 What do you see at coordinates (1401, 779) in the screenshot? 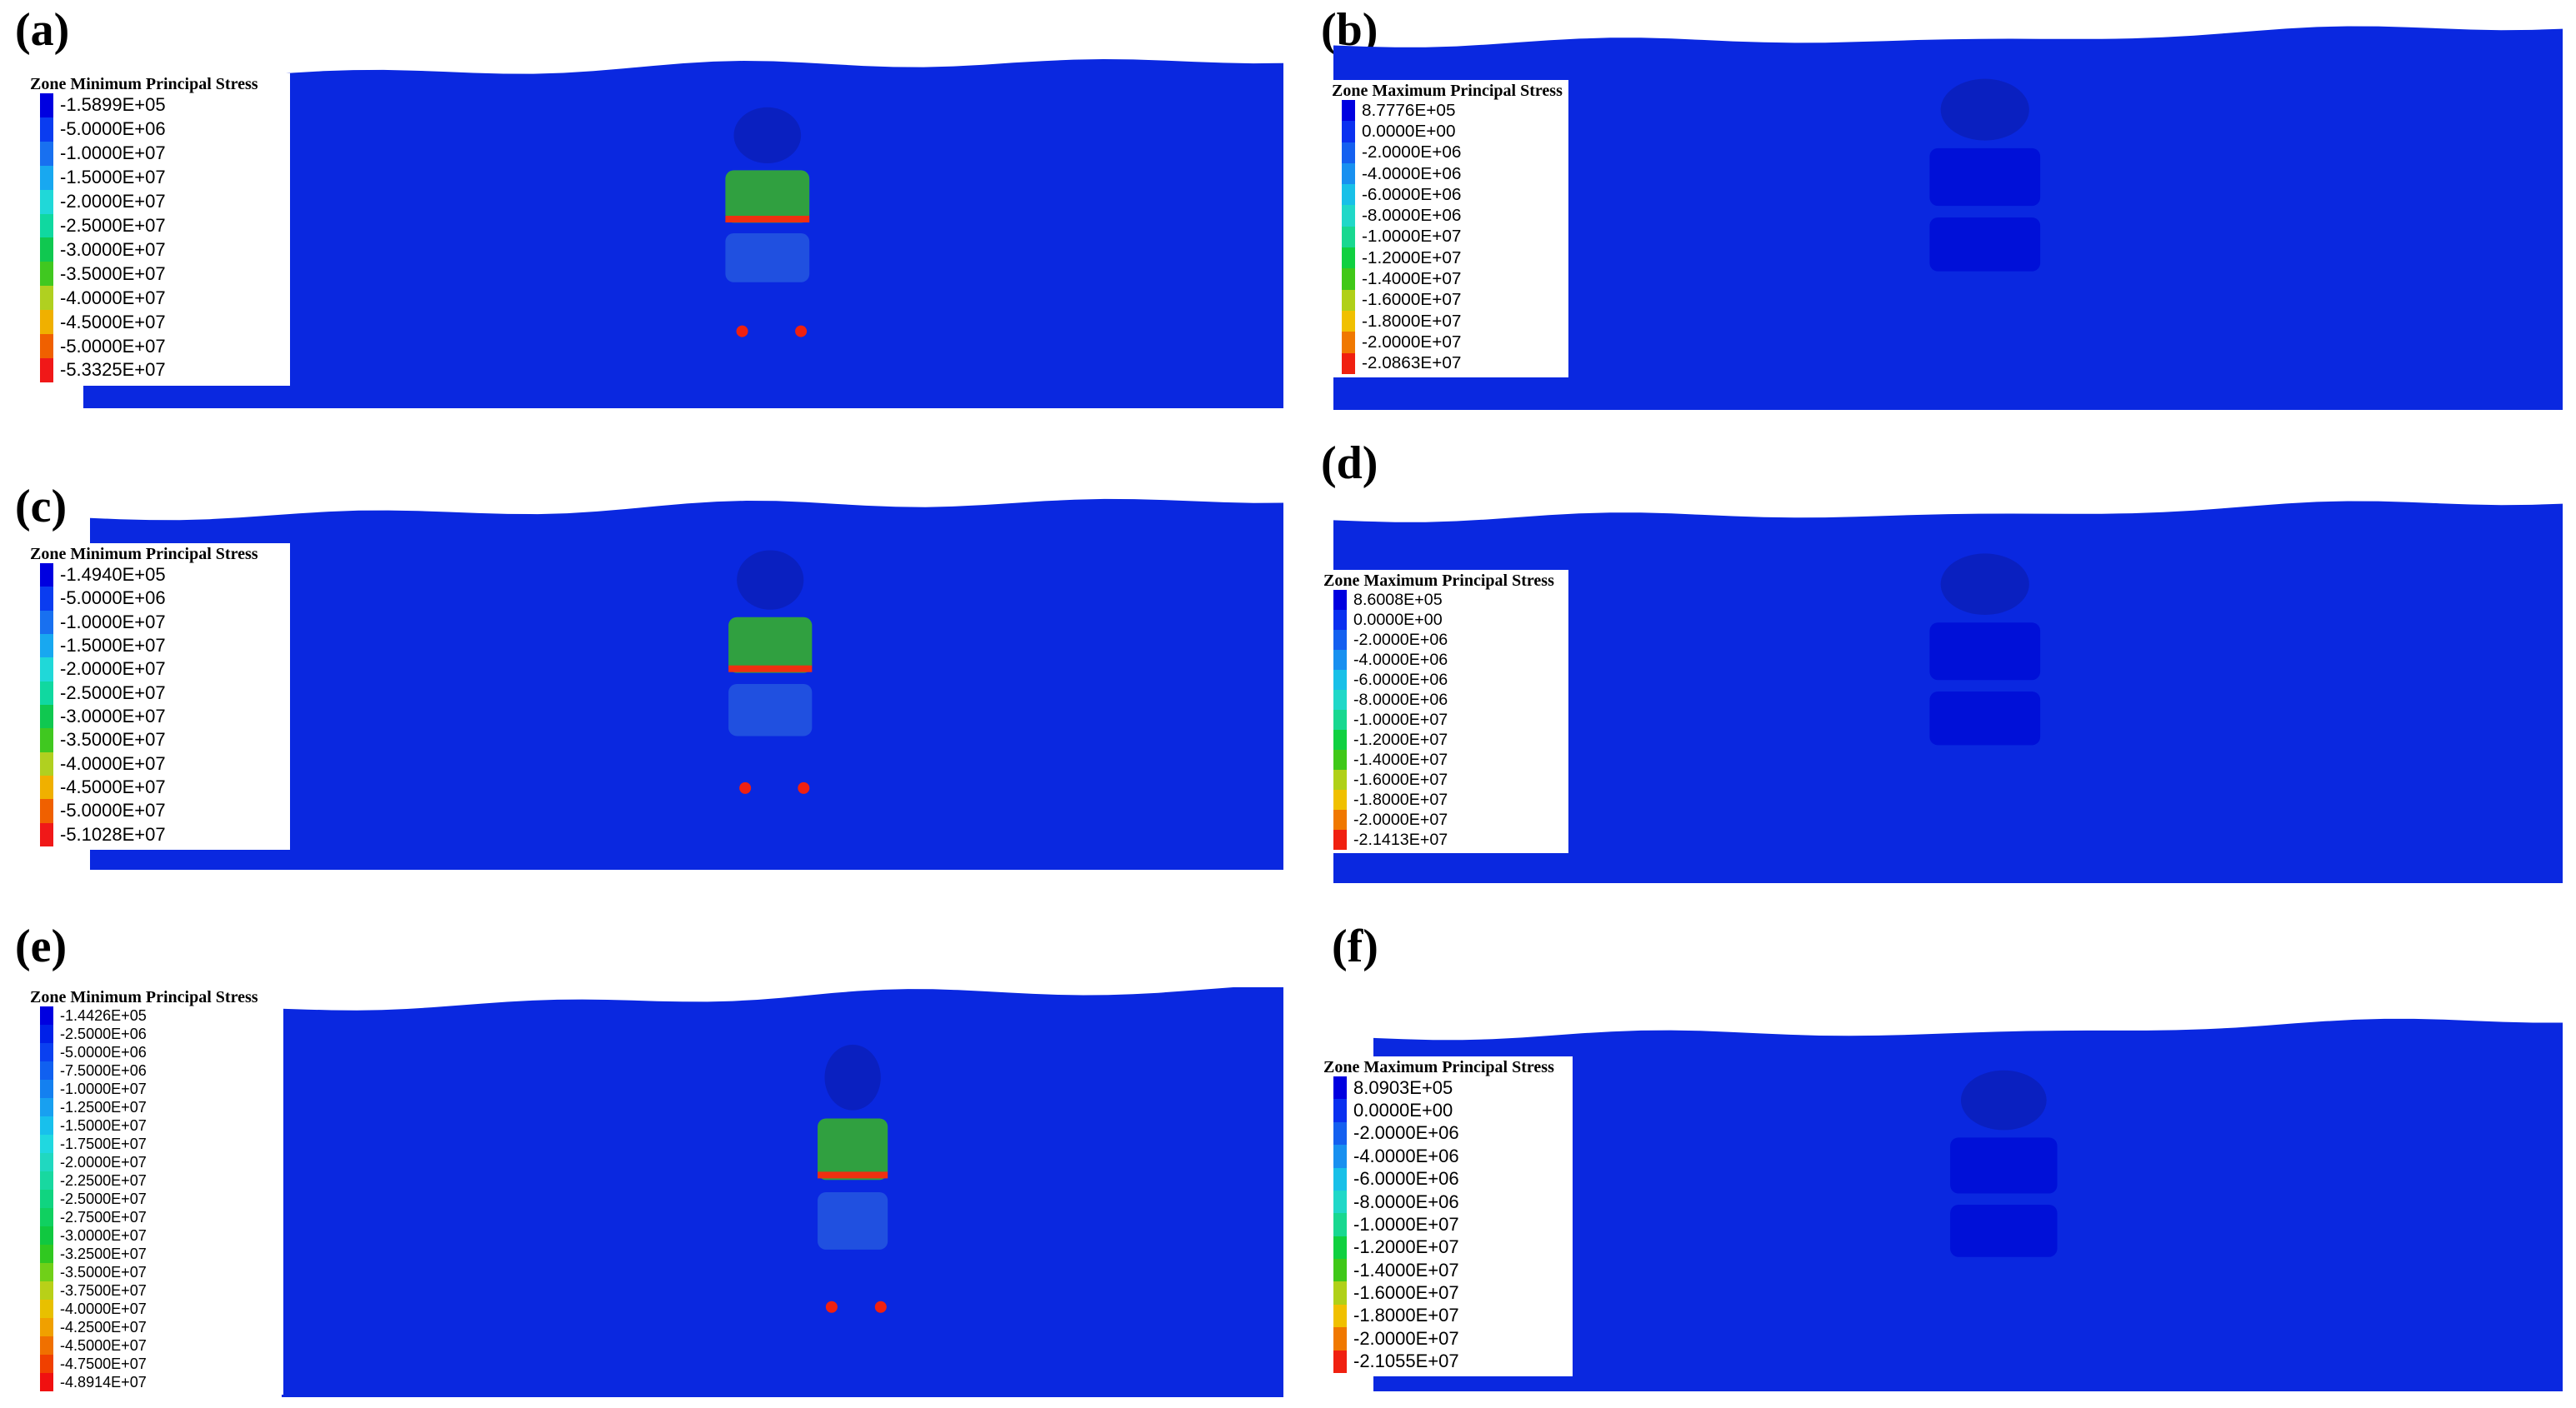
I see `legend-value: -1.6000E+07` at bounding box center [1401, 779].